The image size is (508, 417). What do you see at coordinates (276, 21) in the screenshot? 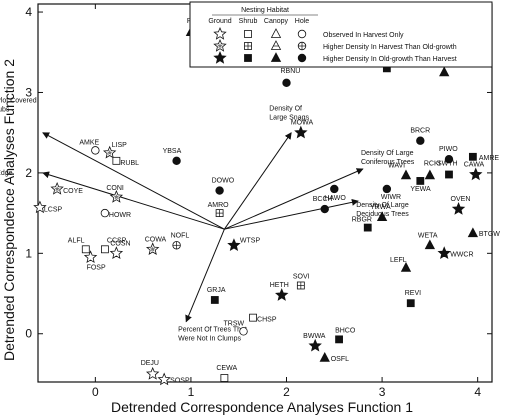
I see `legend-column-header: Canopy` at bounding box center [276, 21].